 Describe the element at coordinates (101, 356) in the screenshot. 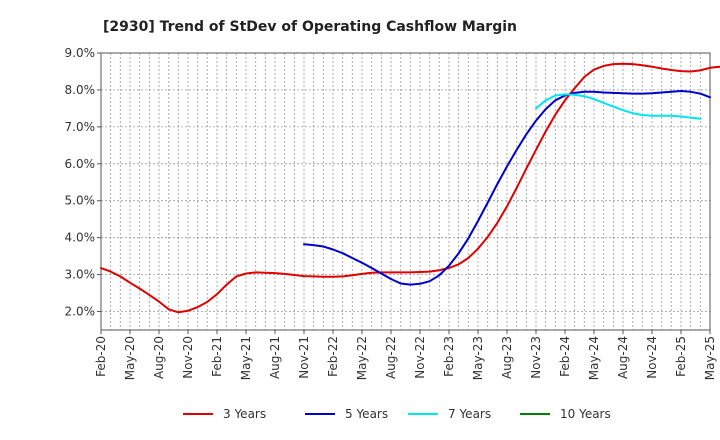

I see `x-tick-label: Feb-20` at that location.